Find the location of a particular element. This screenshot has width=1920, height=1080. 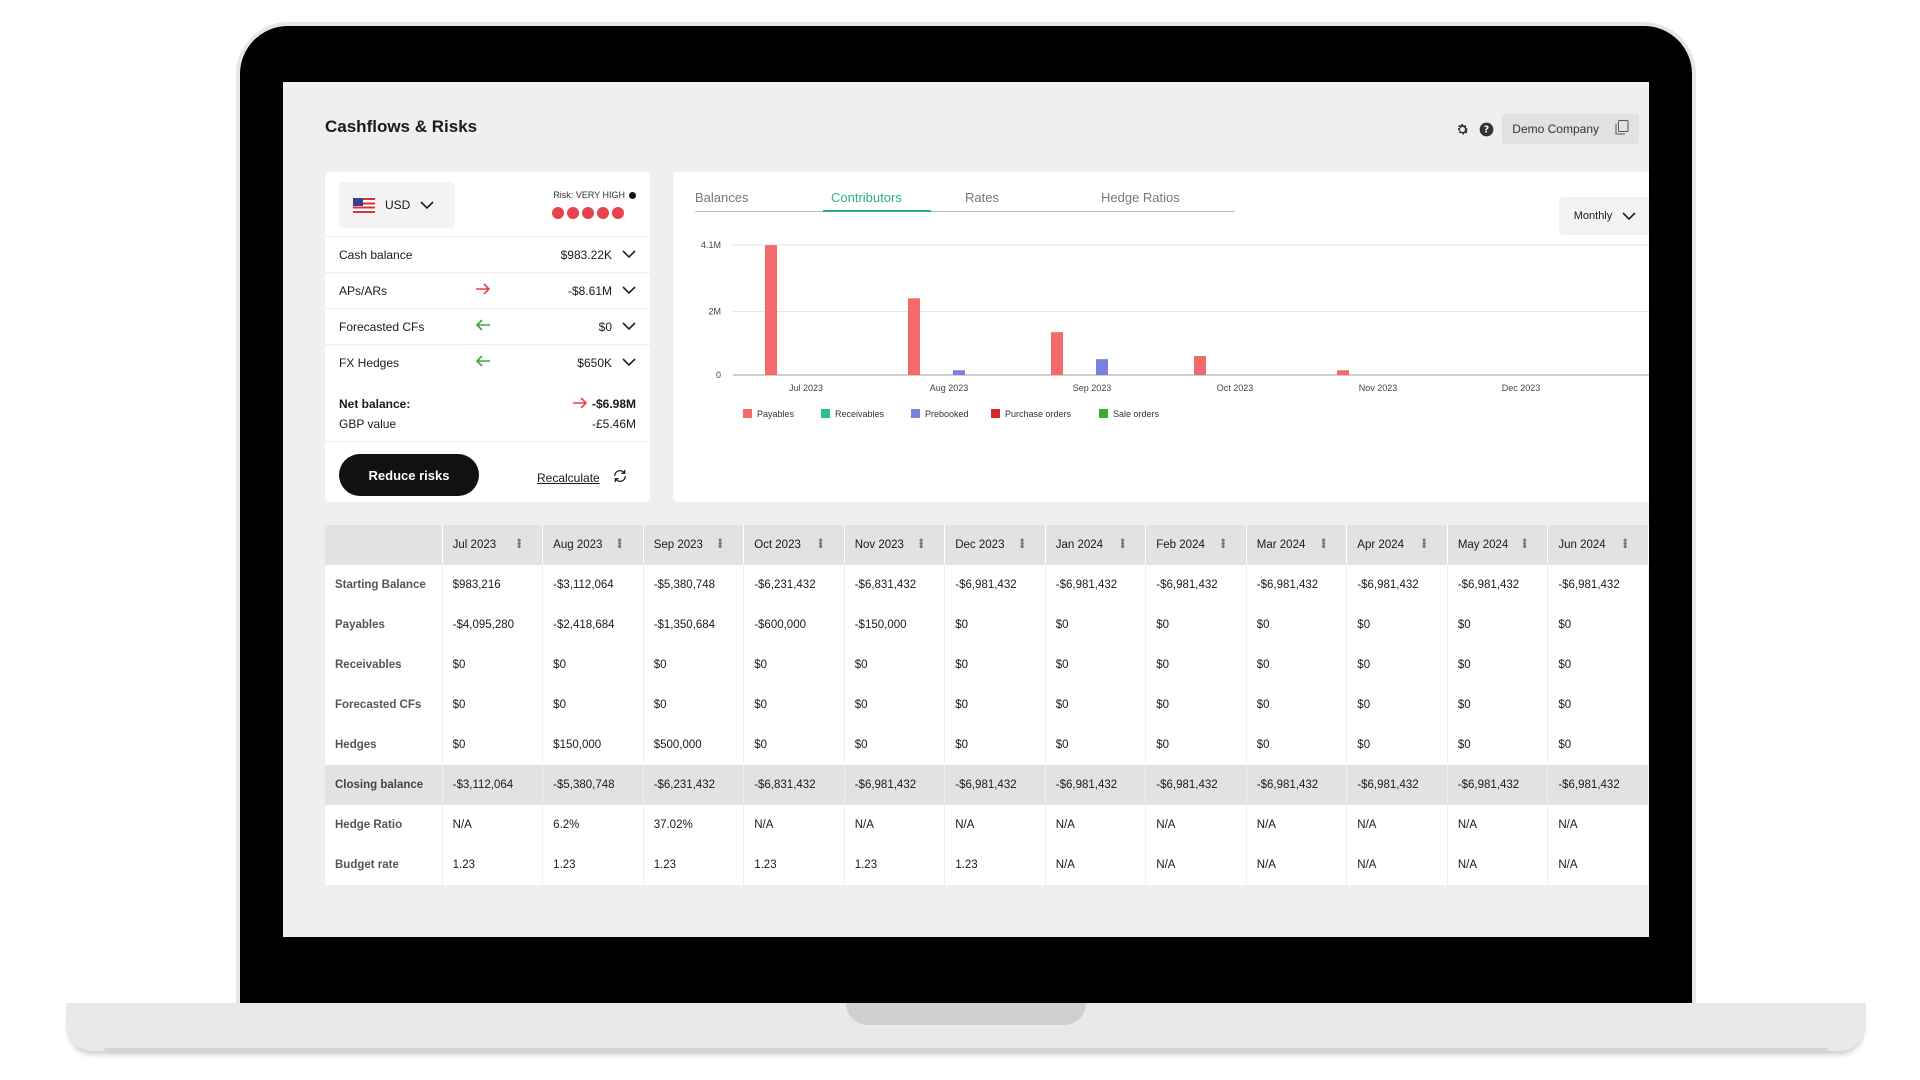

column-header: Dec 2023 ••• is located at coordinates (995, 545).